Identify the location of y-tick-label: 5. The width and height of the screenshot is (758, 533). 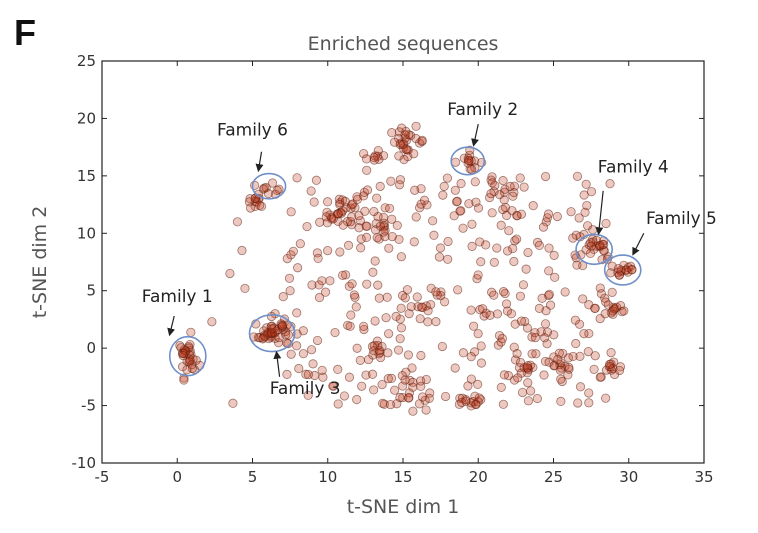
(91, 291).